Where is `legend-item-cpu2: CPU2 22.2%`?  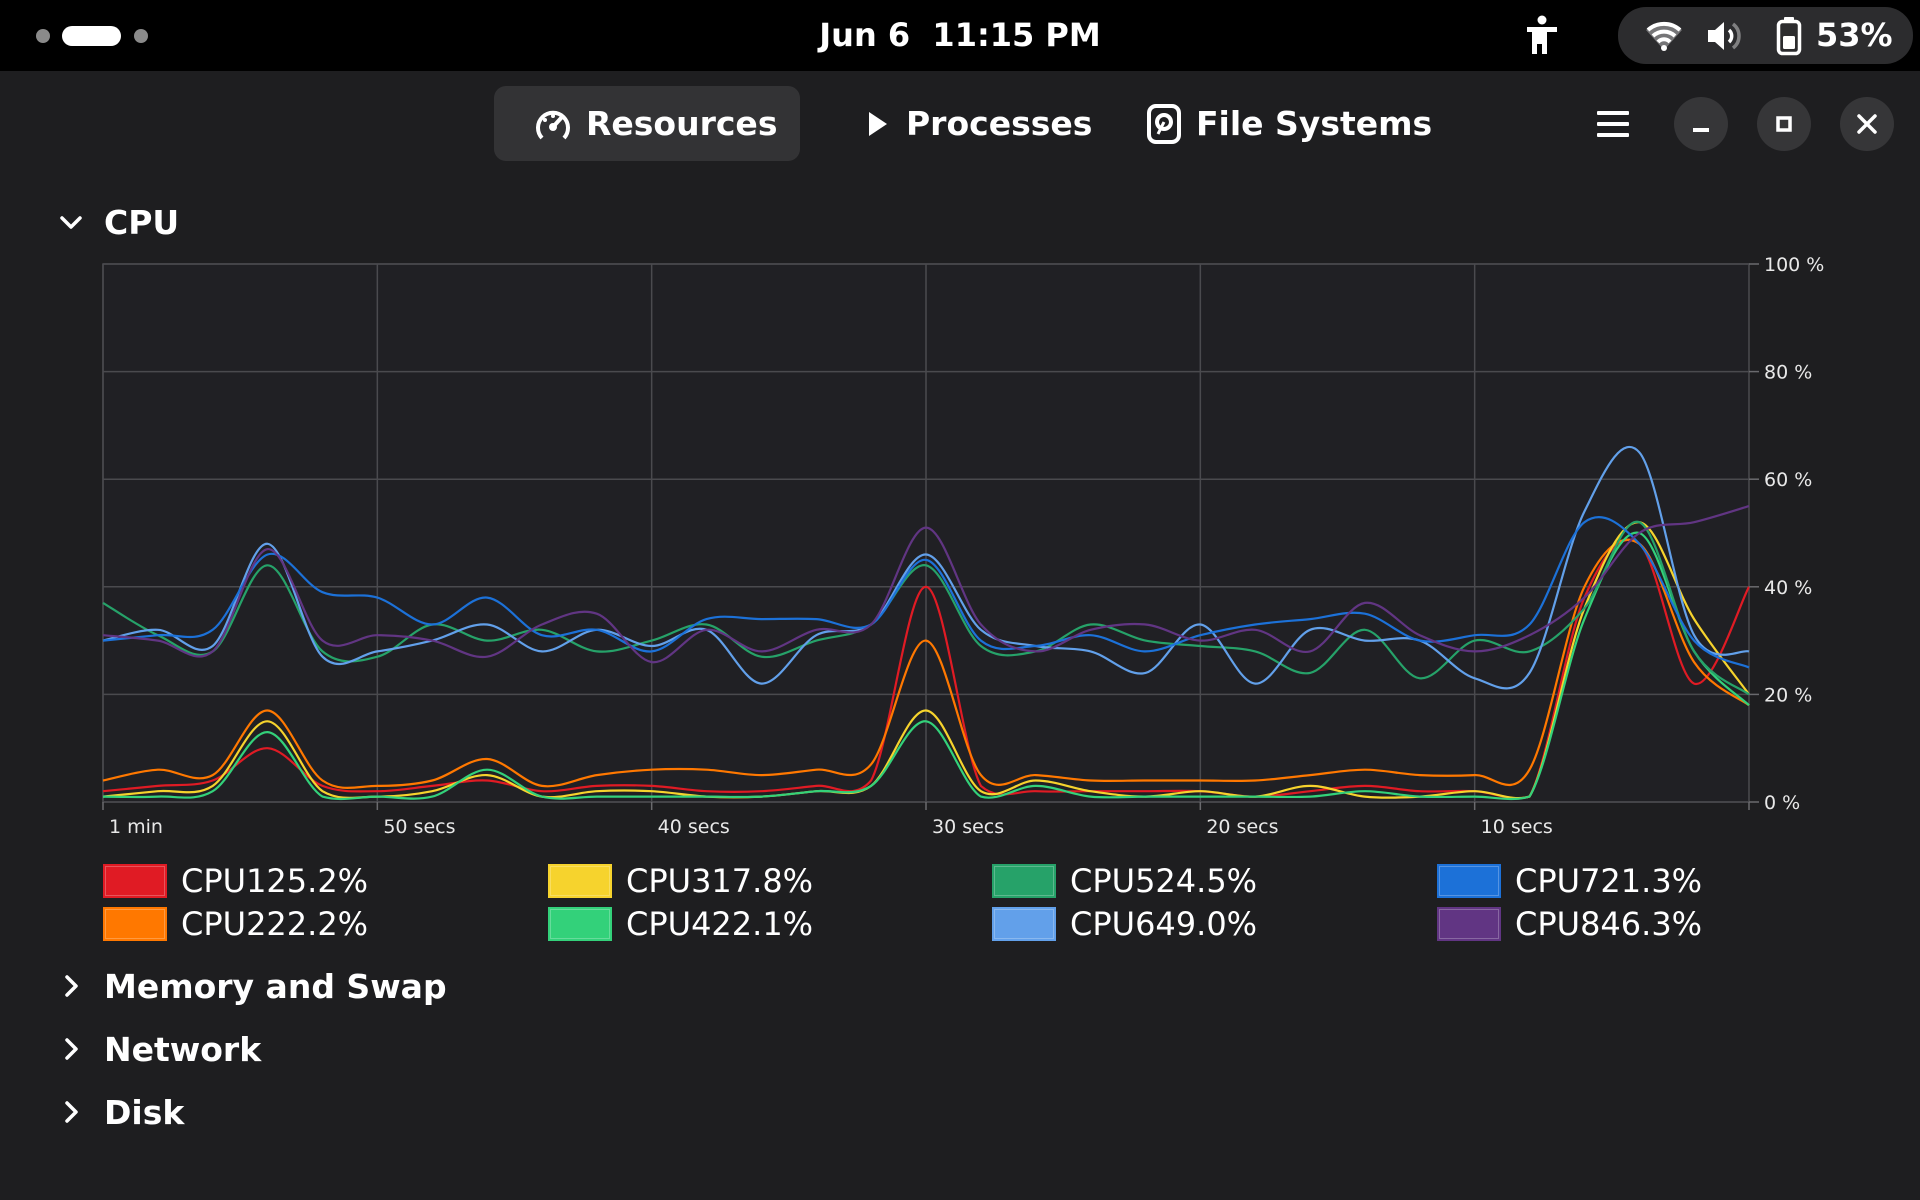 legend-item-cpu2: CPU2 22.2% is located at coordinates (235, 924).